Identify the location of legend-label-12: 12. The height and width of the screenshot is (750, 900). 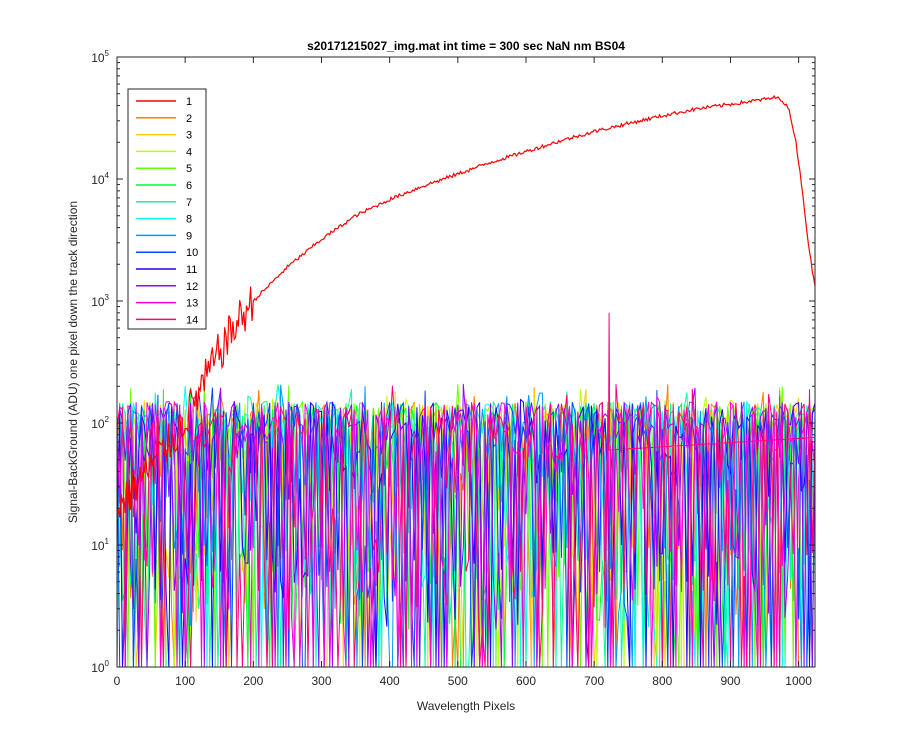
(192, 287).